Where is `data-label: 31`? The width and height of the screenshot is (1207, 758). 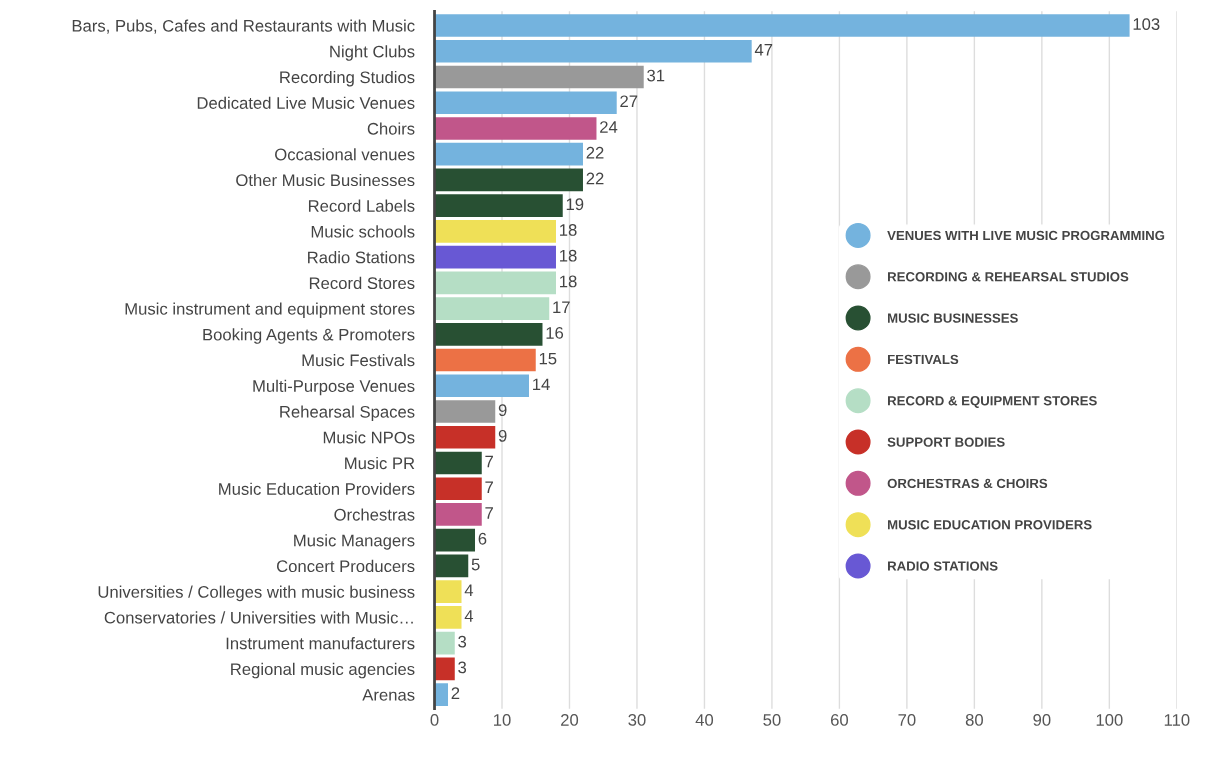 data-label: 31 is located at coordinates (656, 75).